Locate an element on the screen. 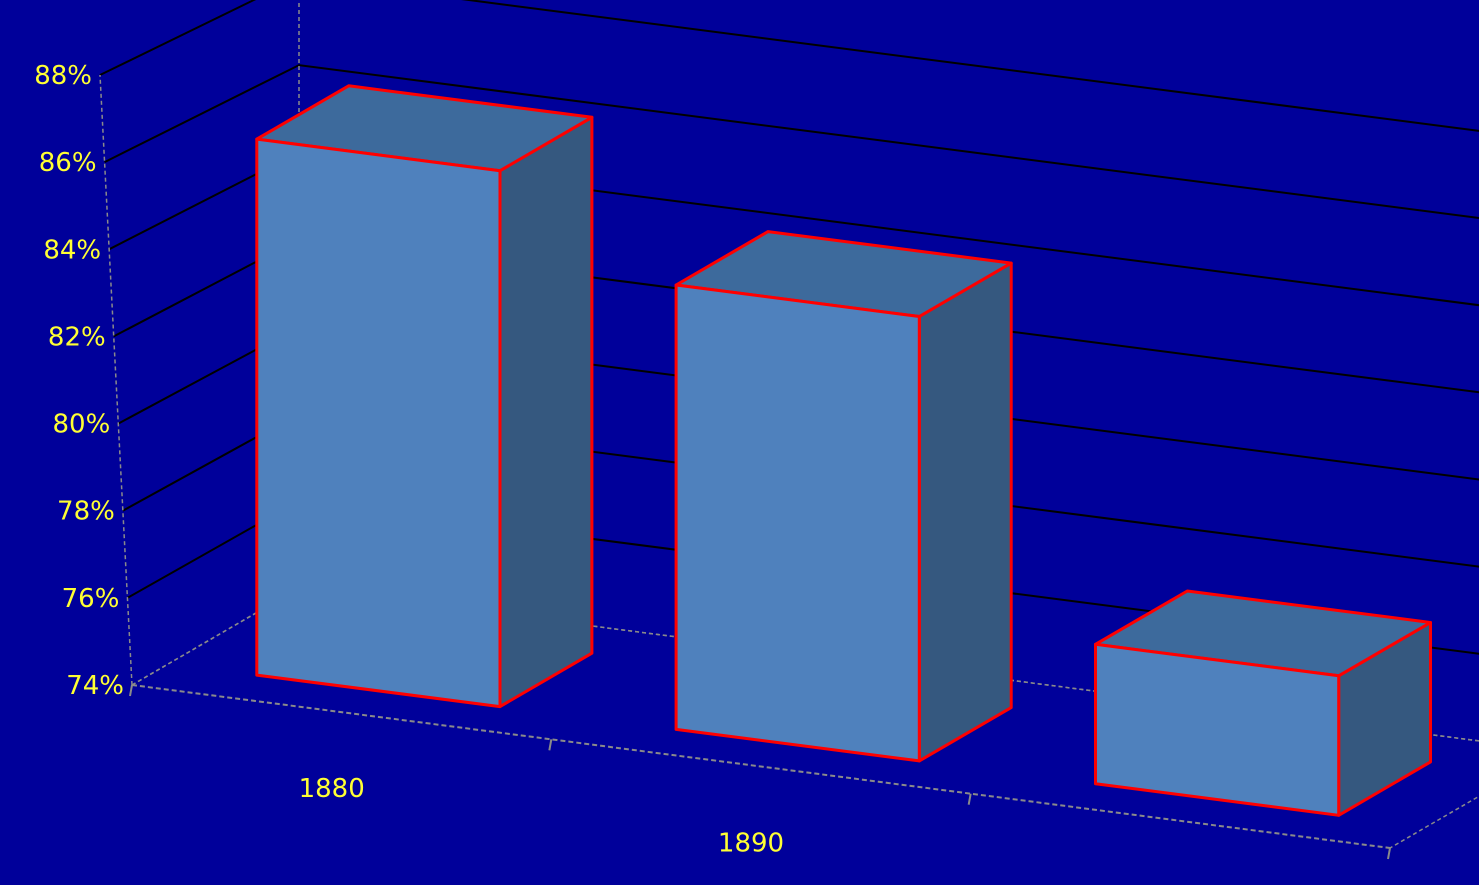 The image size is (1479, 885). y-axis-line is located at coordinates (116, 380).